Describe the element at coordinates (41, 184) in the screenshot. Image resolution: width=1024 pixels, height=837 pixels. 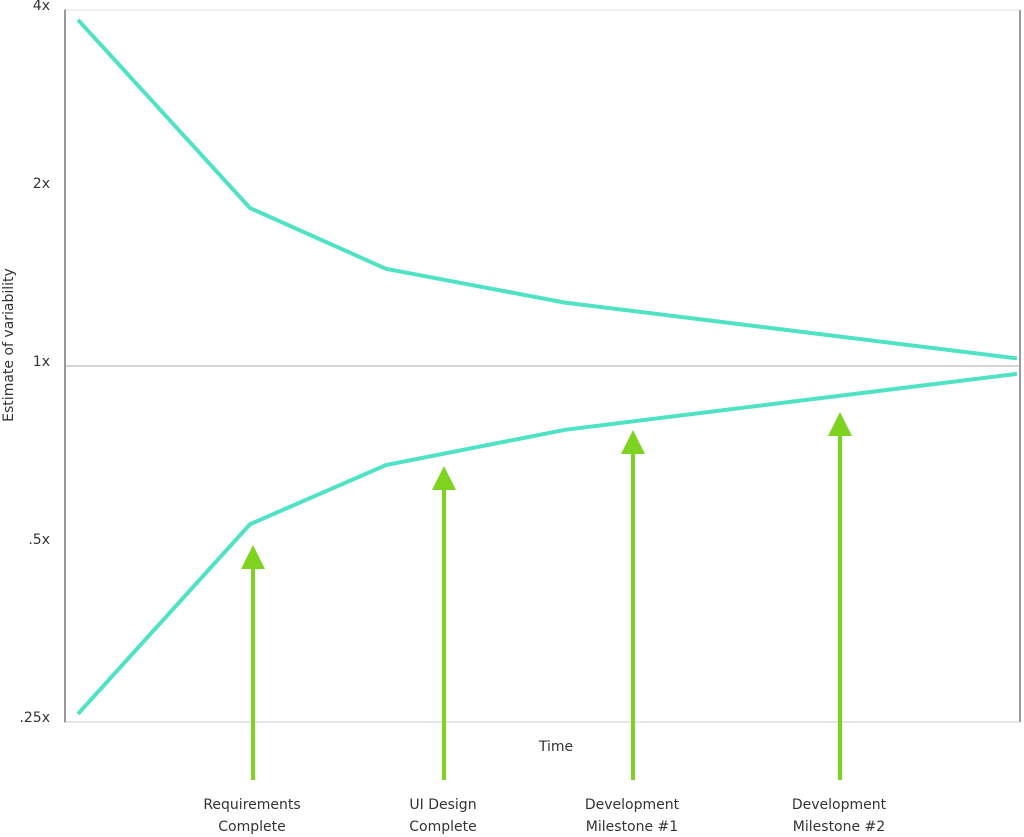
I see `y-tick-label: 2x` at that location.